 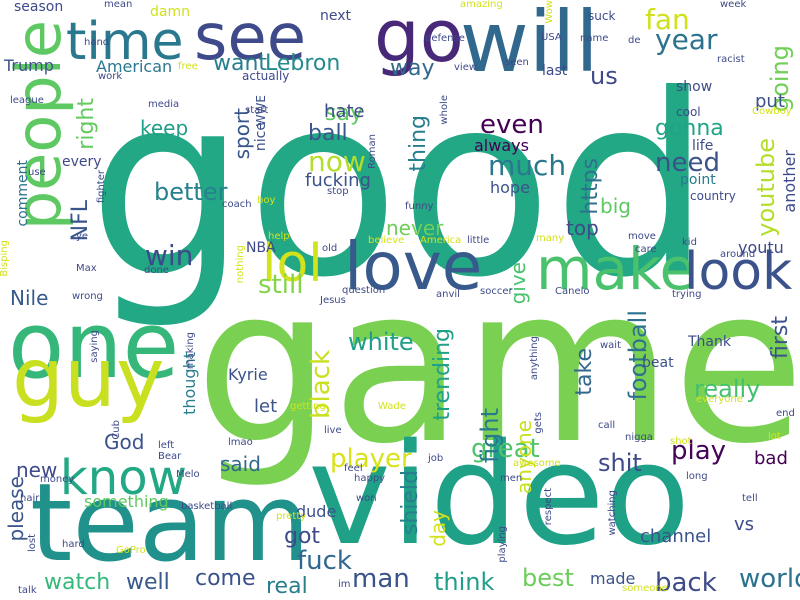 I want to click on word-done: done, so click(x=156, y=270).